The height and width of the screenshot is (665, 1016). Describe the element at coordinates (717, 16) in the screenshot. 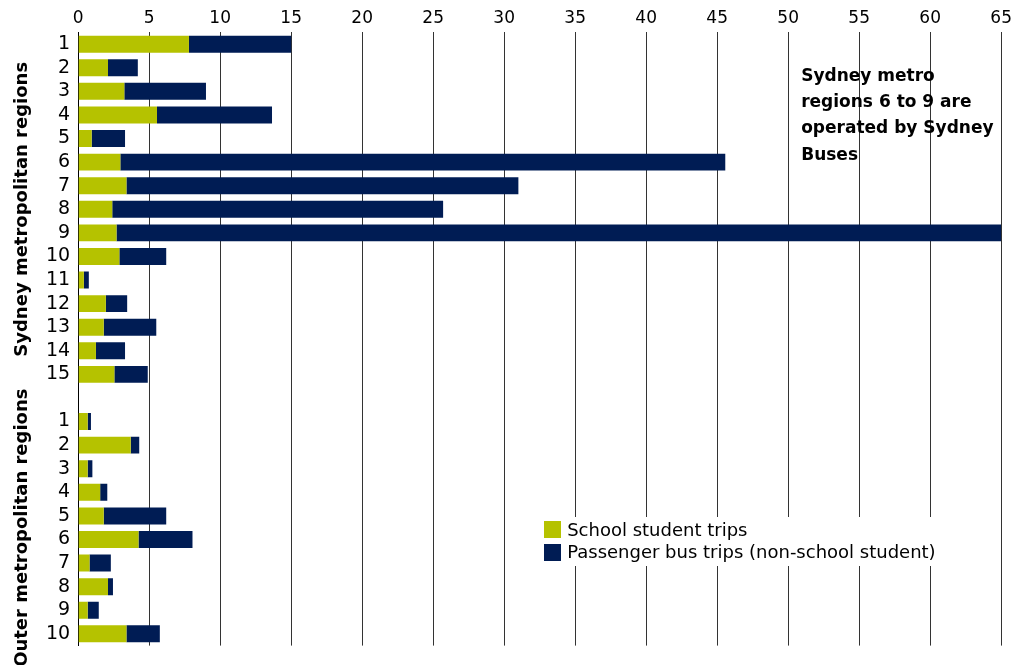

I see `x-tick-label: 45` at that location.